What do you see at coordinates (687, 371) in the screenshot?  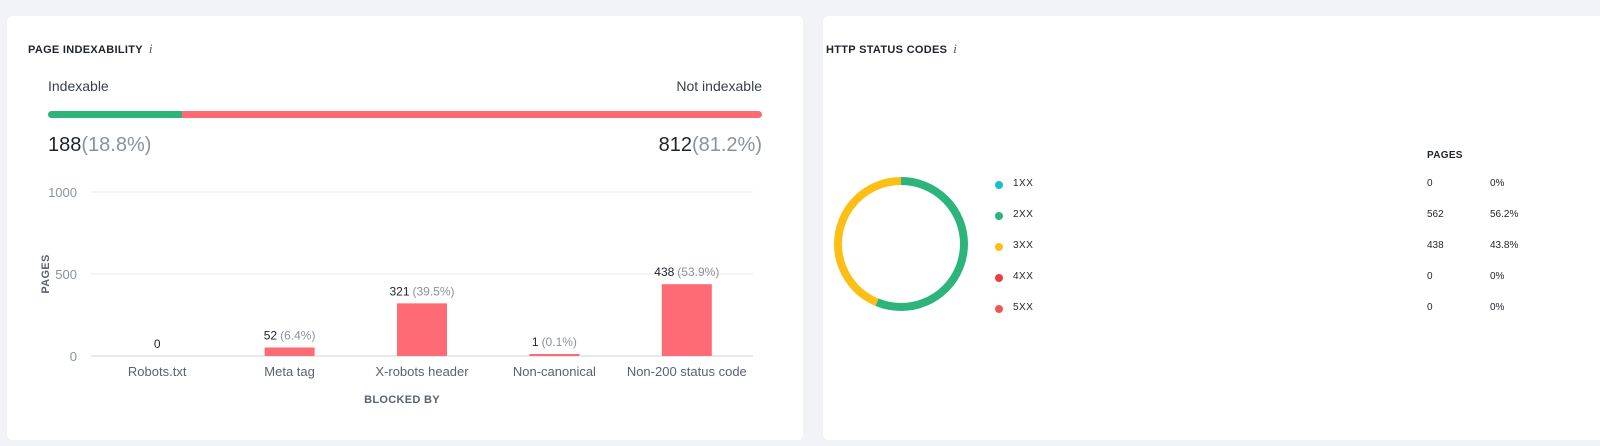 I see `x-tick-label: Non-200 status code` at bounding box center [687, 371].